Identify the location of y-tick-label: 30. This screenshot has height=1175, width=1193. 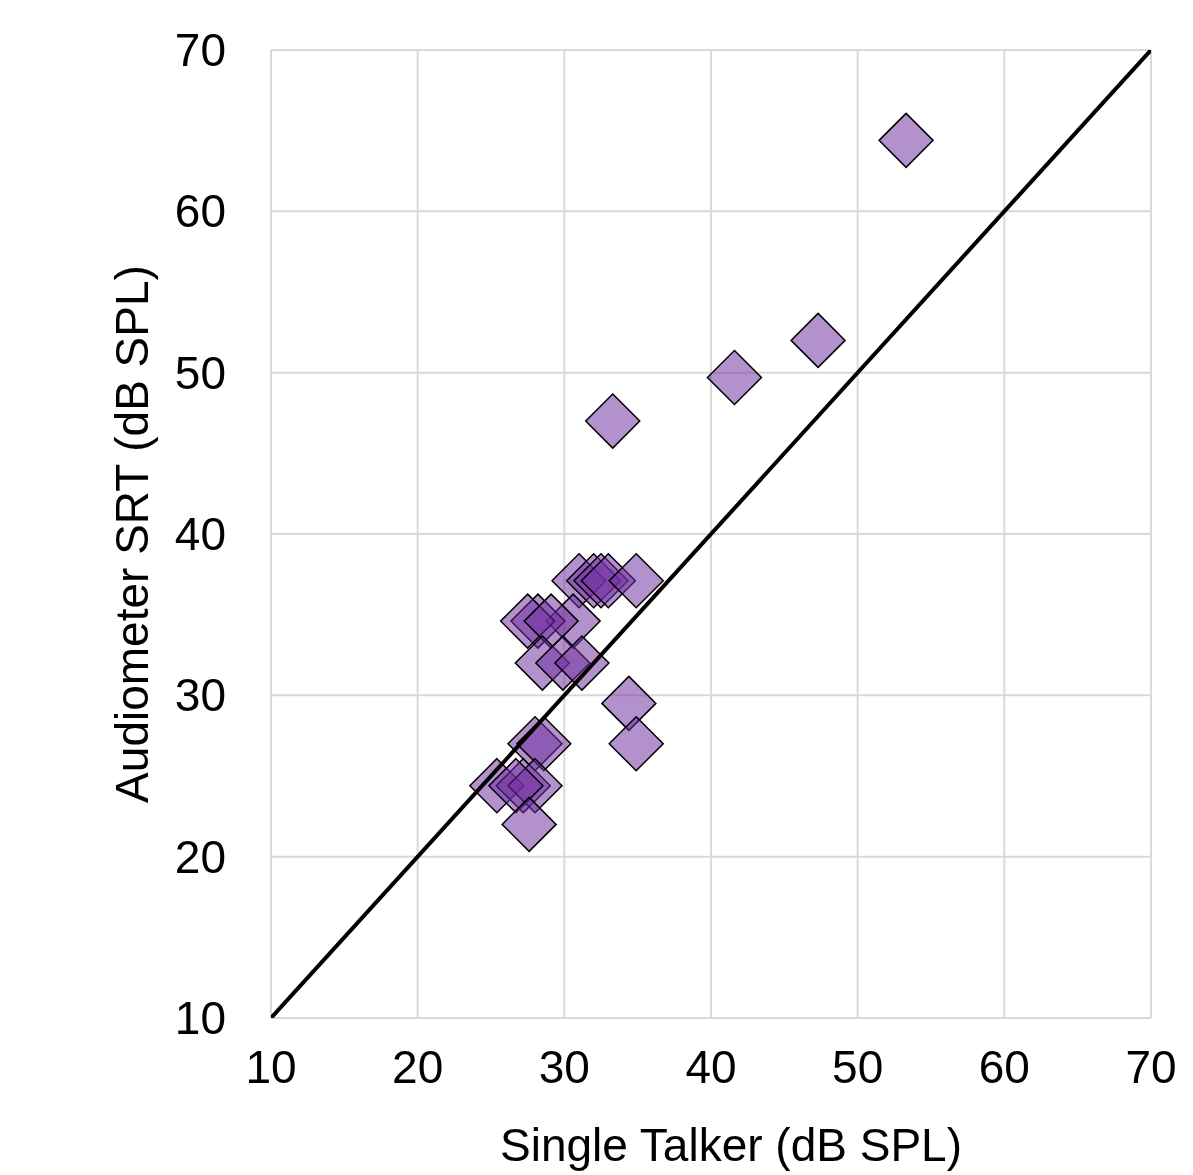
(200, 695).